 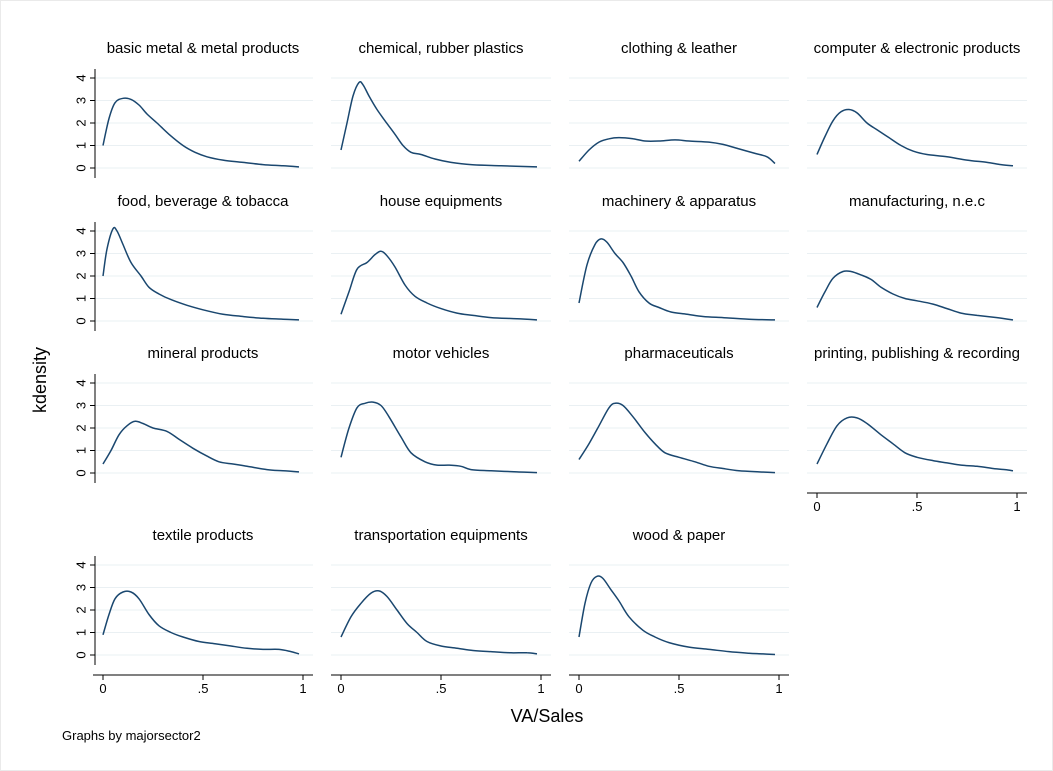 I want to click on panel-title: house equipments, so click(x=441, y=201).